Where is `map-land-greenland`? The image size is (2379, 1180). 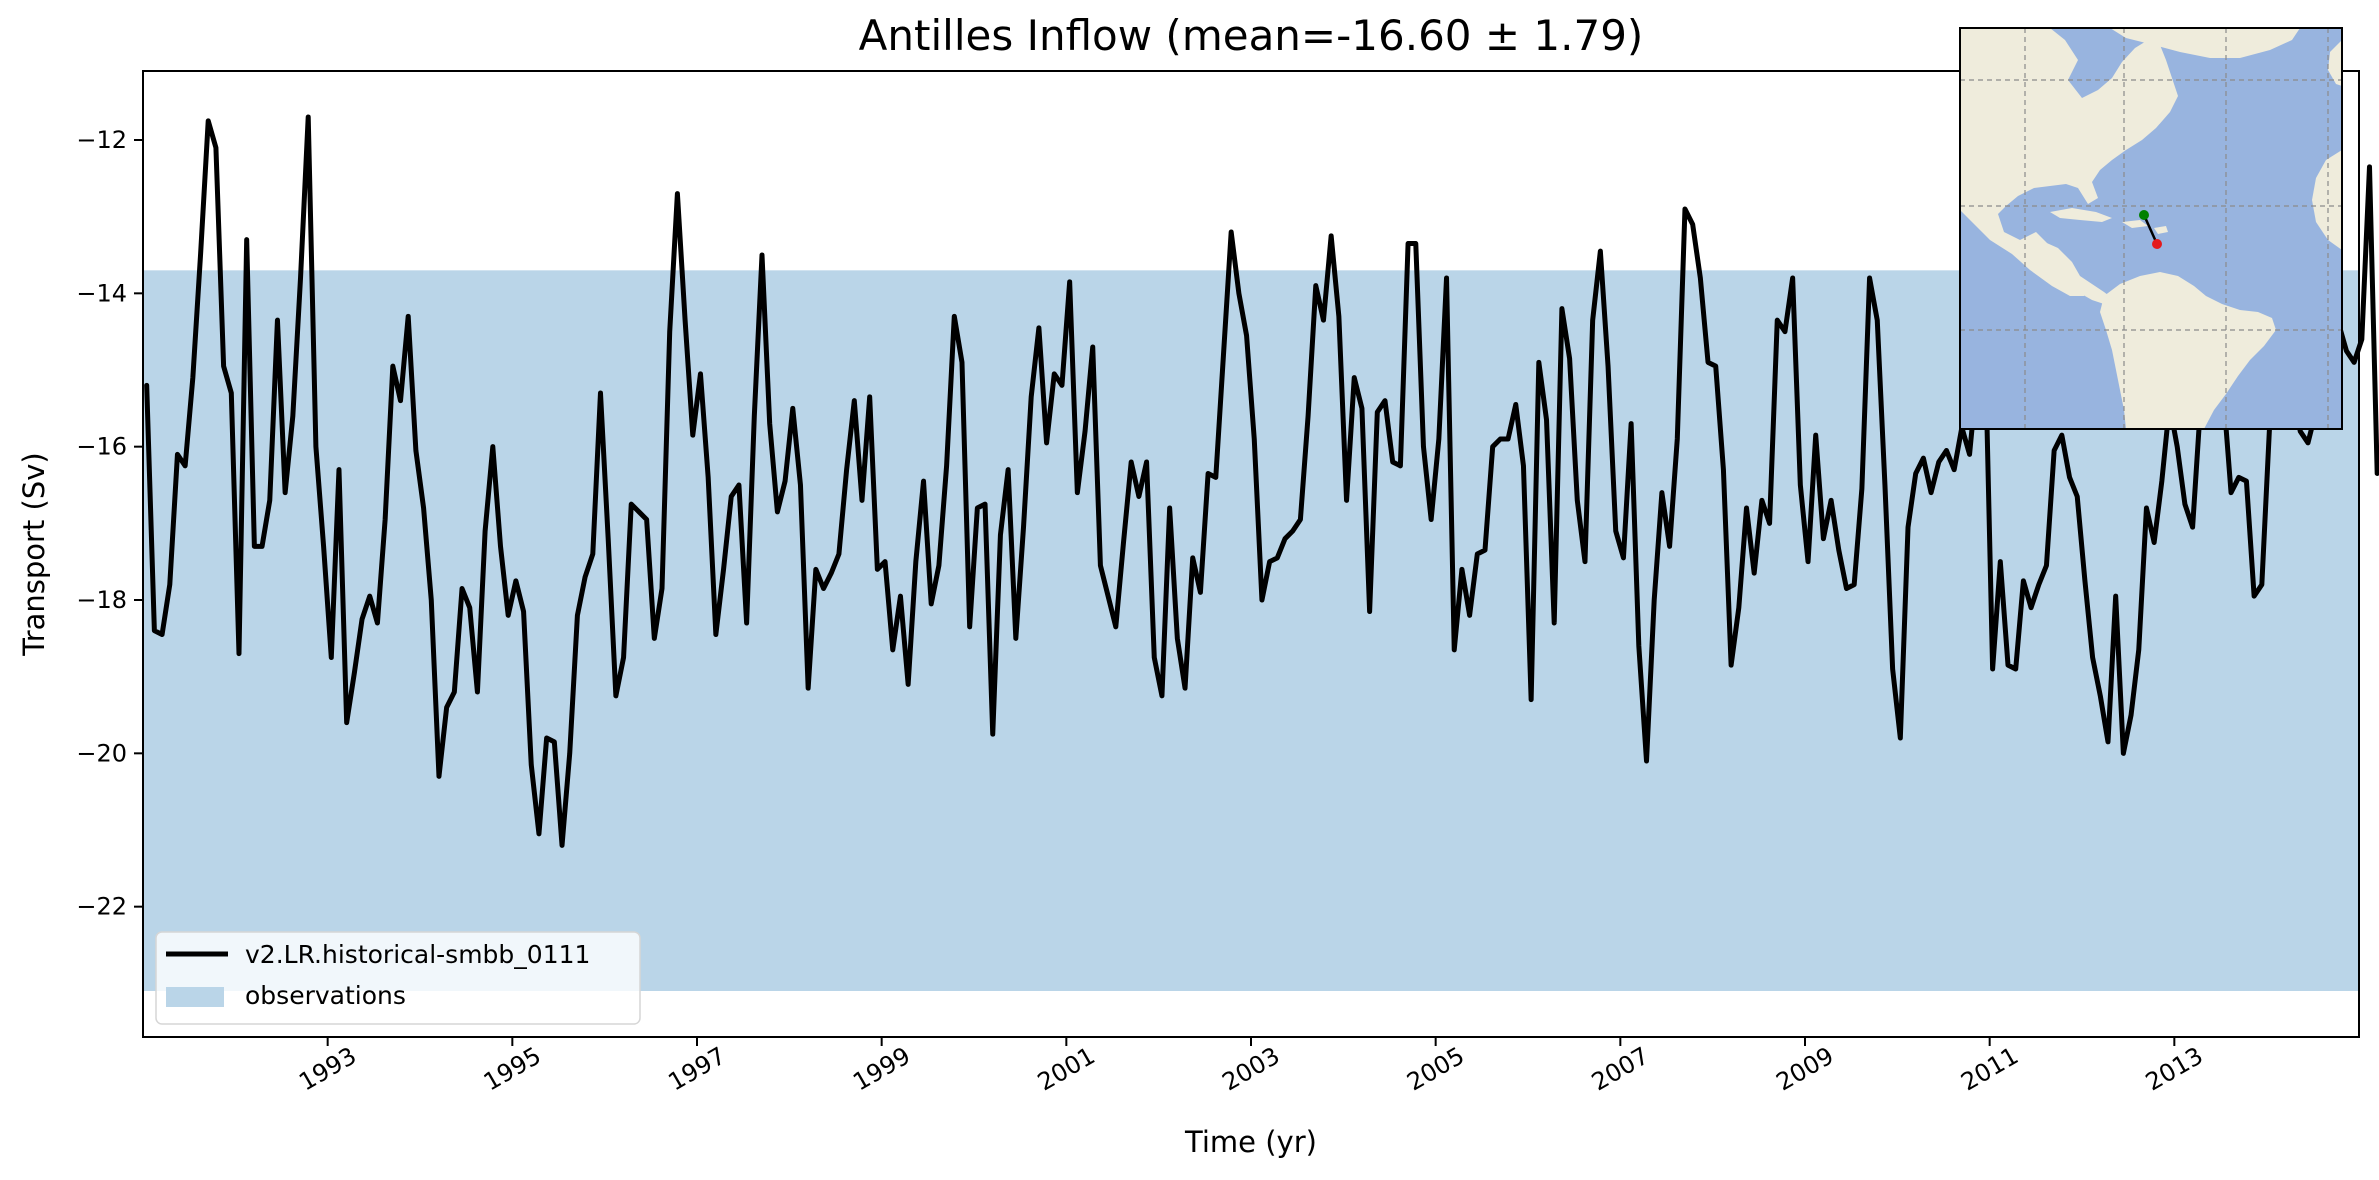 map-land-greenland is located at coordinates (2205, 43).